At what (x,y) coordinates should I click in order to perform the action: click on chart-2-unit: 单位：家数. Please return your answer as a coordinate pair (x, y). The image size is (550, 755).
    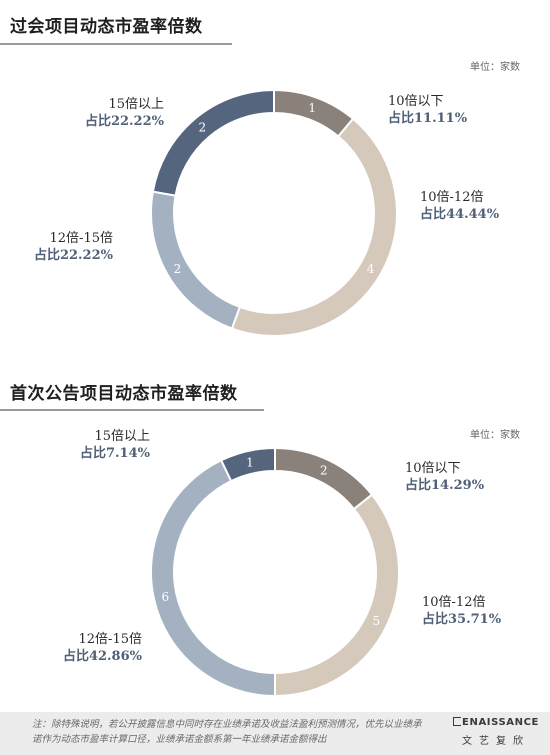
    Looking at the image, I should click on (495, 435).